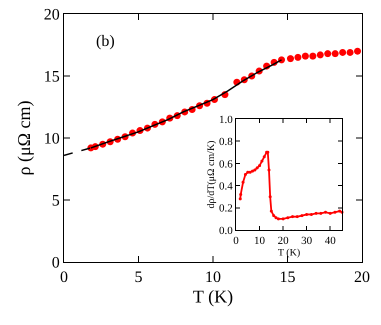  What do you see at coordinates (52, 15) in the screenshot?
I see `y-tick-label: 20` at bounding box center [52, 15].